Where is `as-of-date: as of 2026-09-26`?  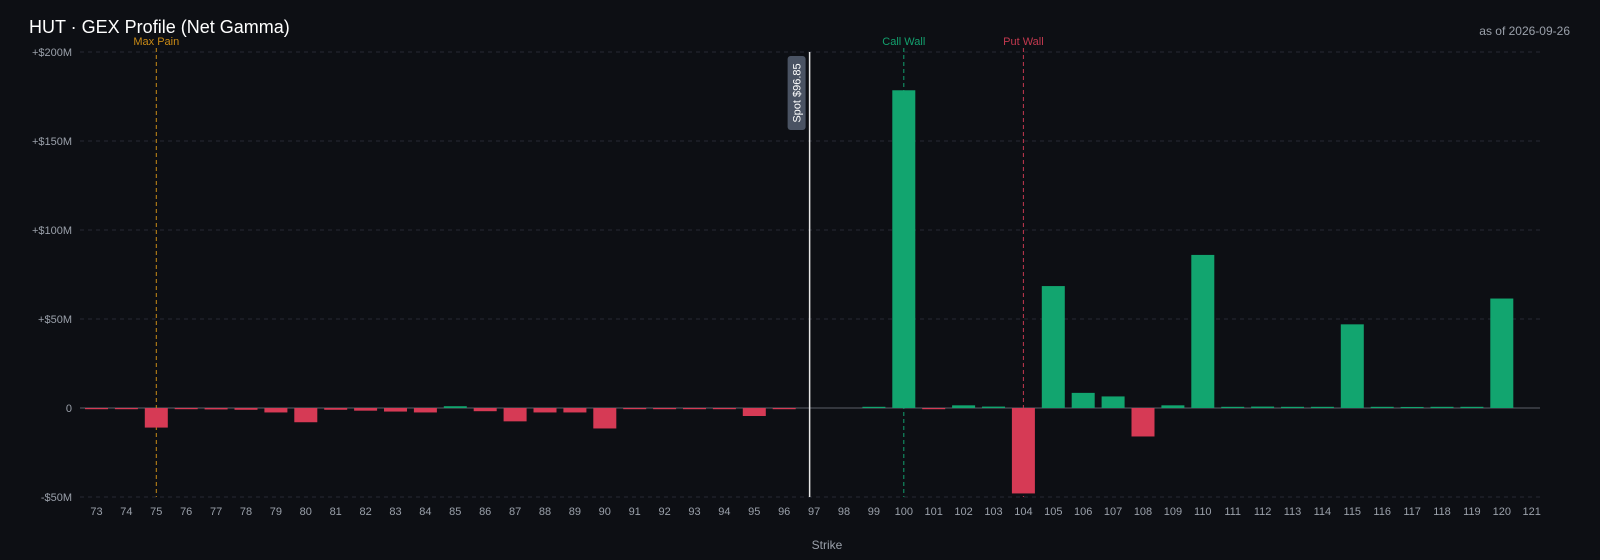
as-of-date: as of 2026-09-26 is located at coordinates (1524, 31).